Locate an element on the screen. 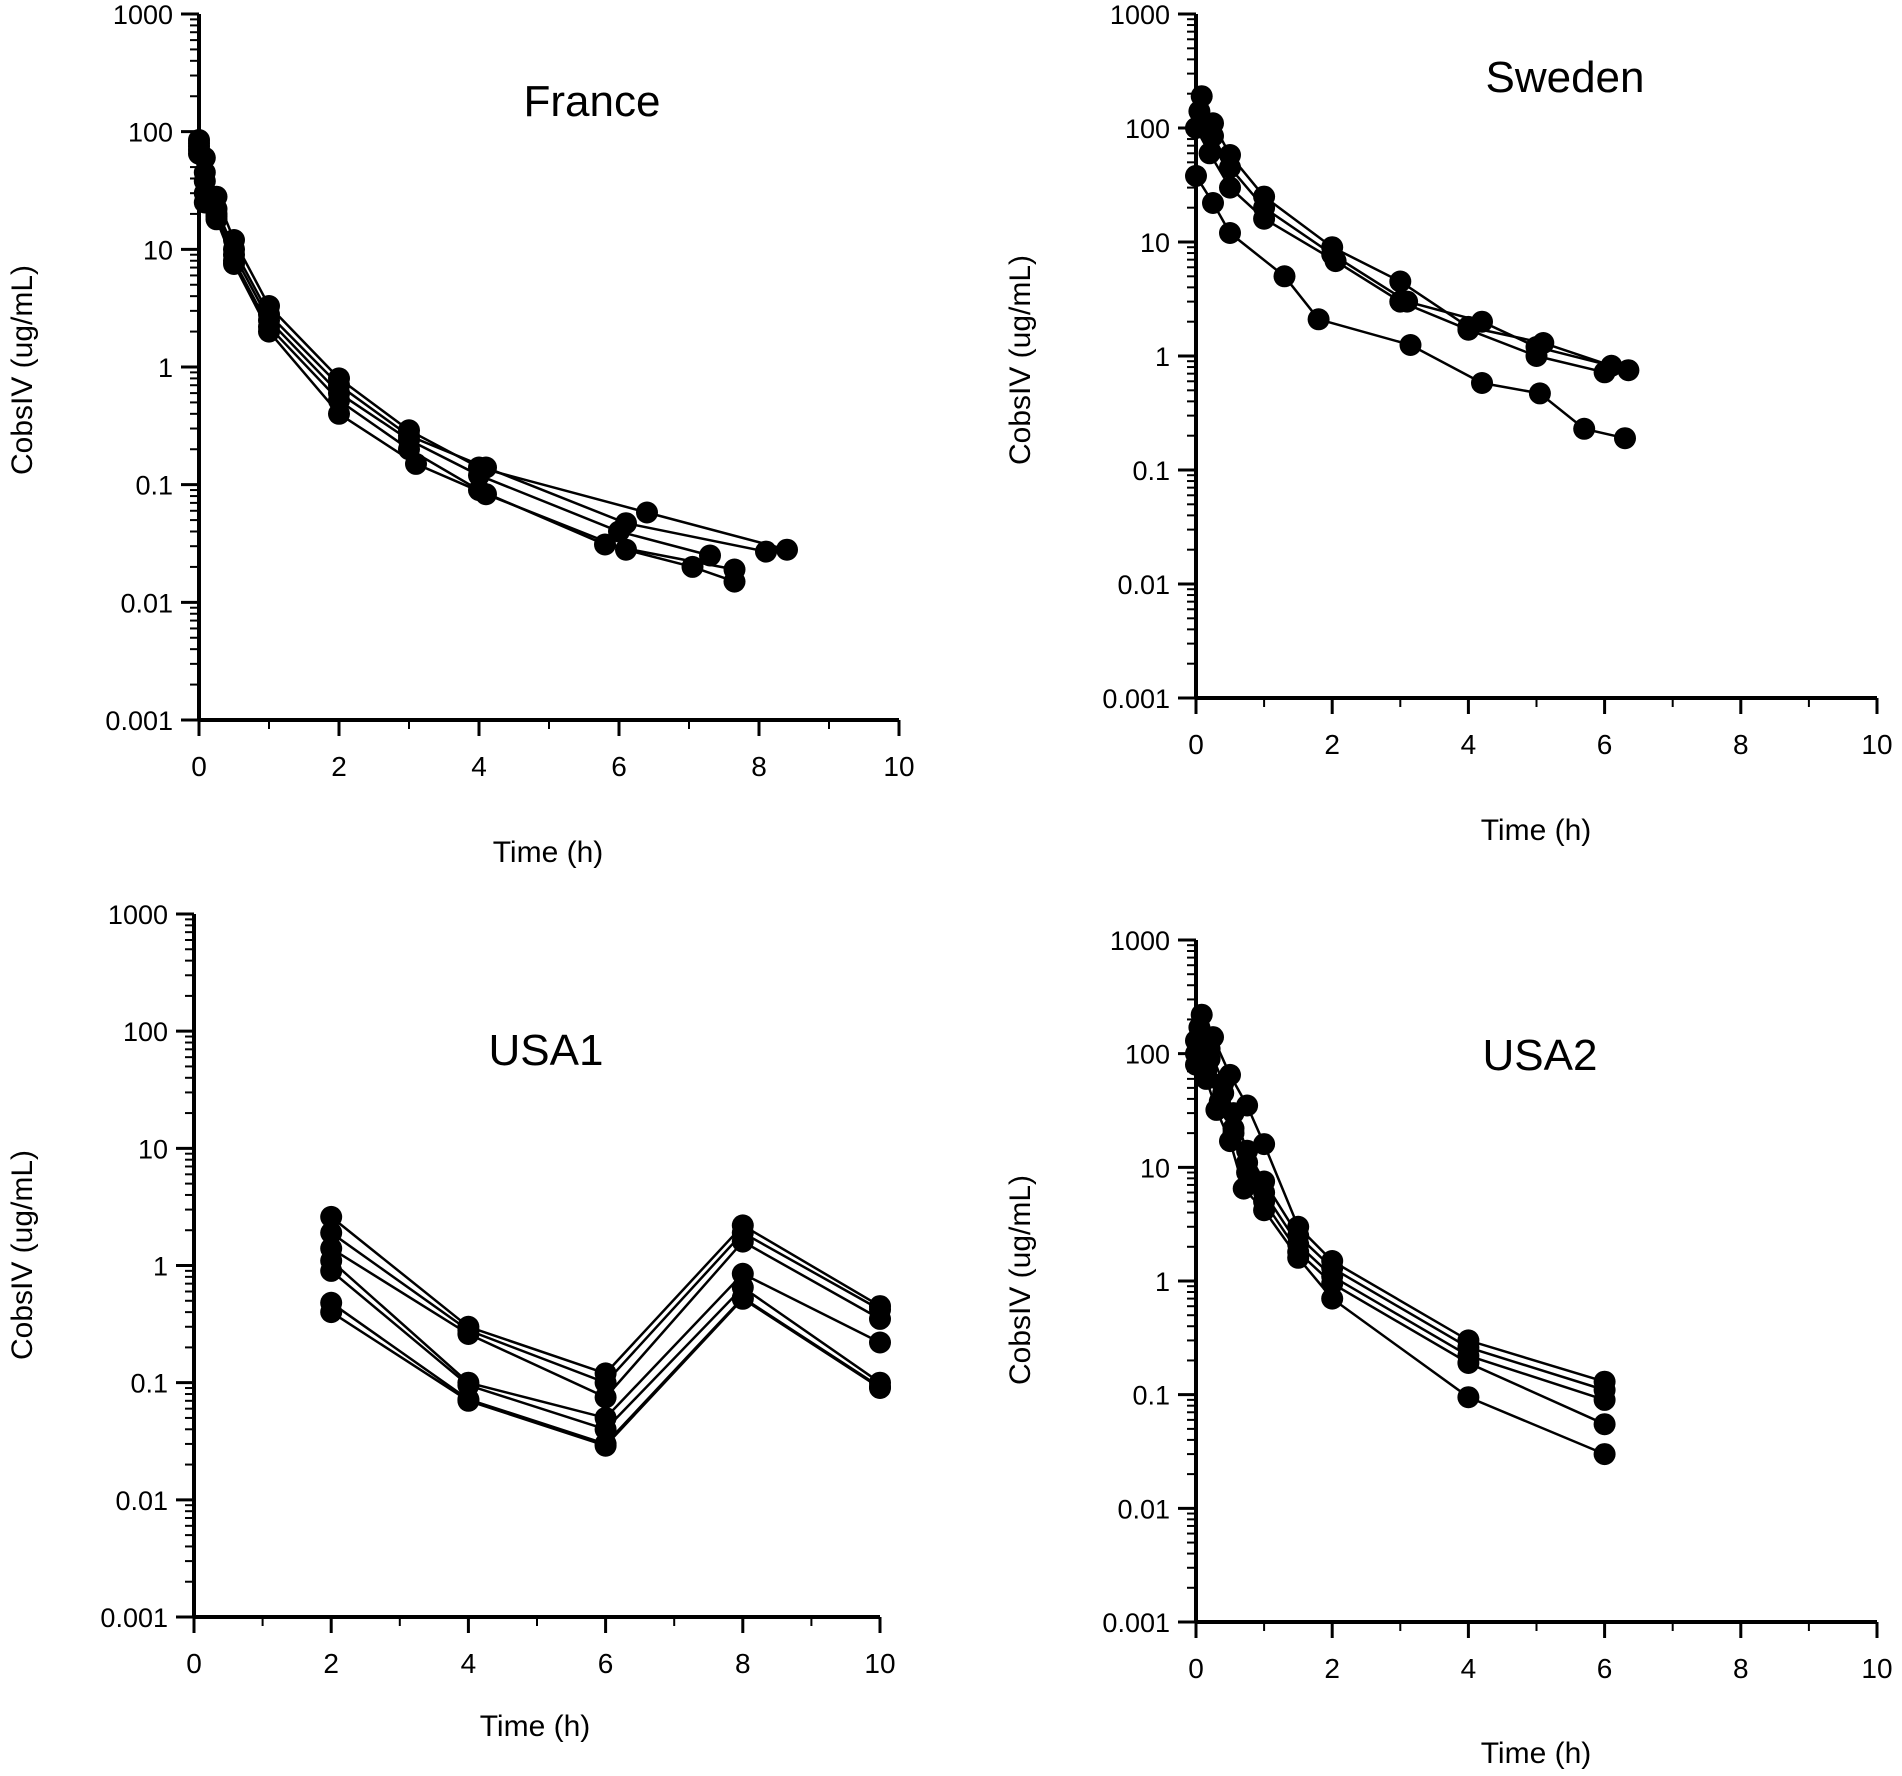 The height and width of the screenshot is (1776, 1902). panel-title: USA1 is located at coordinates (546, 1050).